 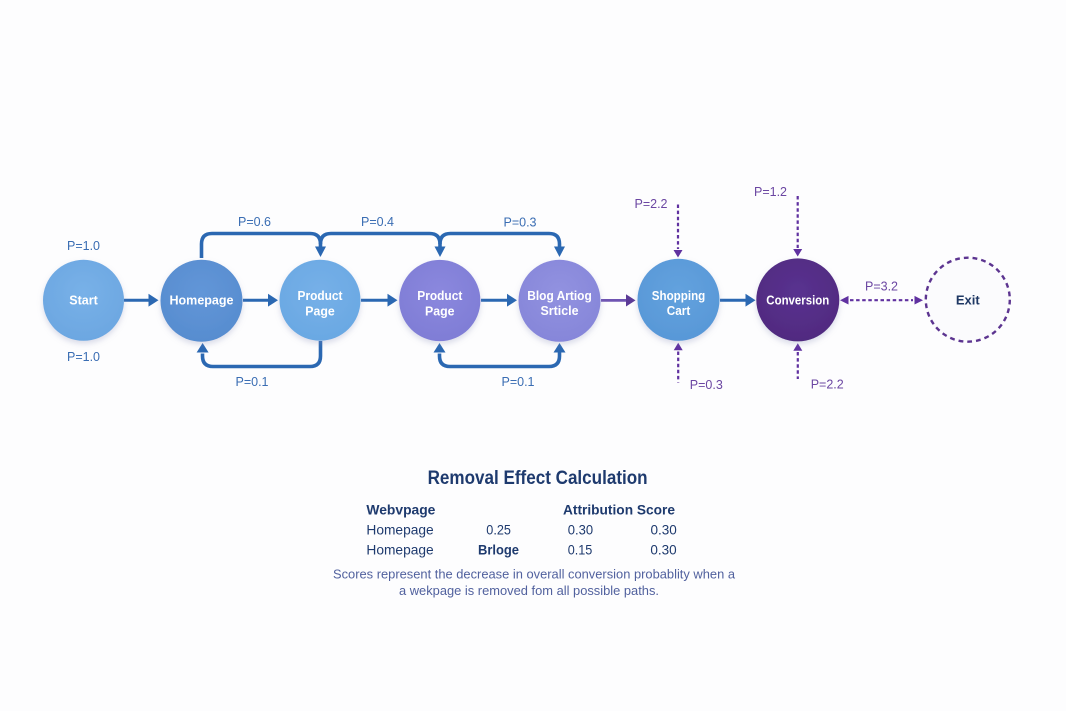 What do you see at coordinates (619, 510) in the screenshot?
I see `svg-text: Attribution Score` at bounding box center [619, 510].